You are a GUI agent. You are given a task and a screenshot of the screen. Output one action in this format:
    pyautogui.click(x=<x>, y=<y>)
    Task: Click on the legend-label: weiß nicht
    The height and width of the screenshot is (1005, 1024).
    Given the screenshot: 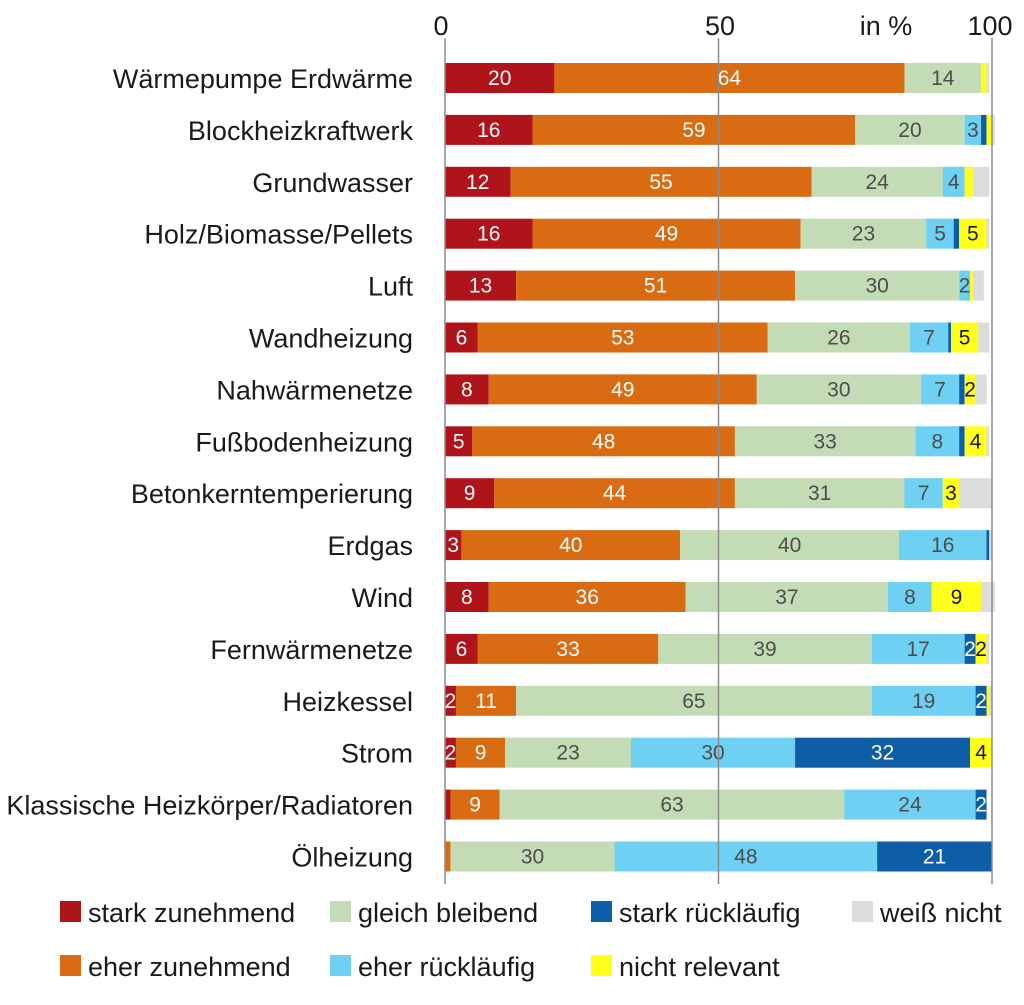 What is the action you would take?
    pyautogui.click(x=940, y=913)
    